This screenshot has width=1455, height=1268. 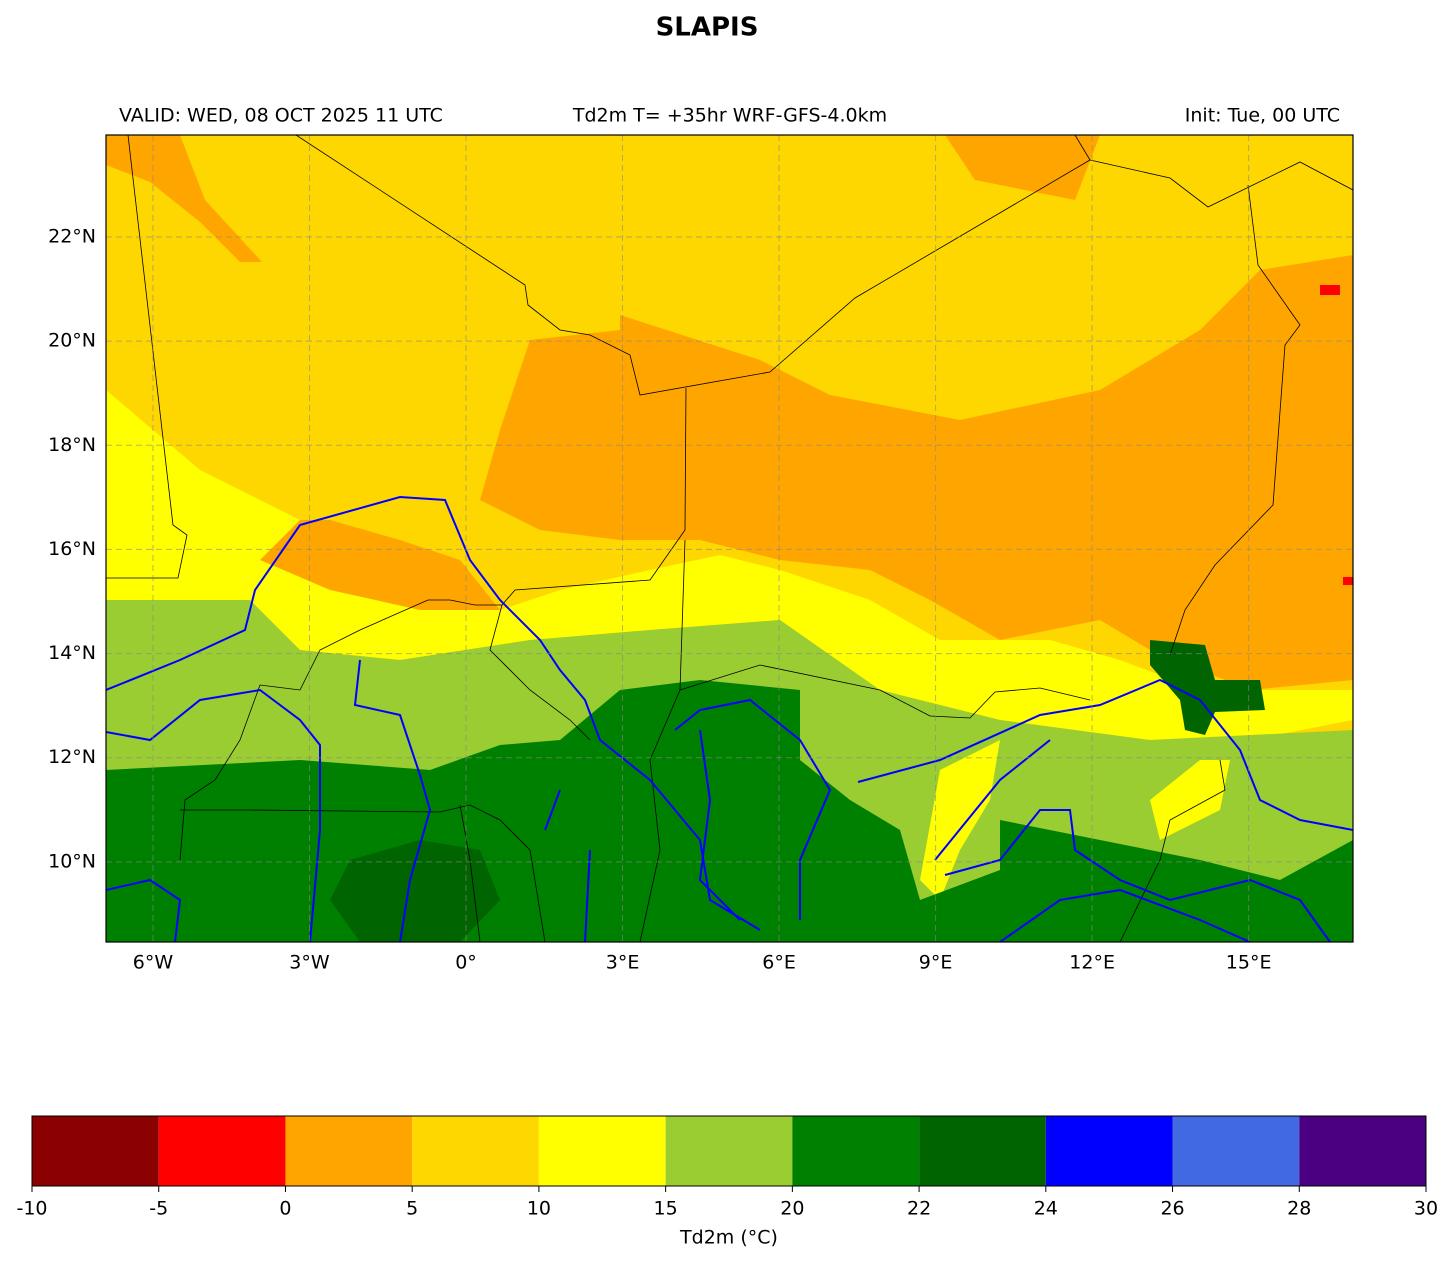 I want to click on y-tick-label: 18°N, so click(x=72, y=445).